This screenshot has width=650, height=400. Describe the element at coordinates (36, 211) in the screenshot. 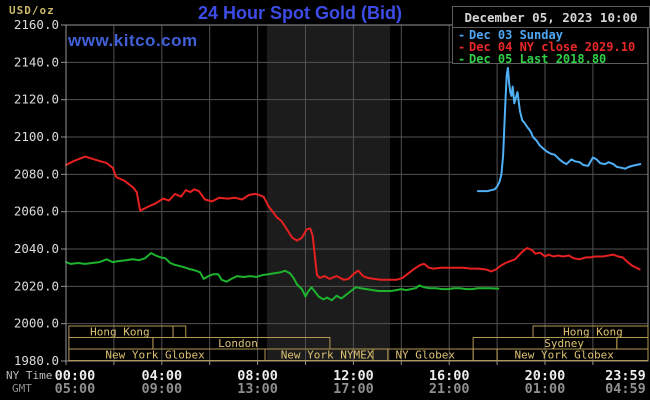

I see `y-axis-label: 2060.0` at that location.